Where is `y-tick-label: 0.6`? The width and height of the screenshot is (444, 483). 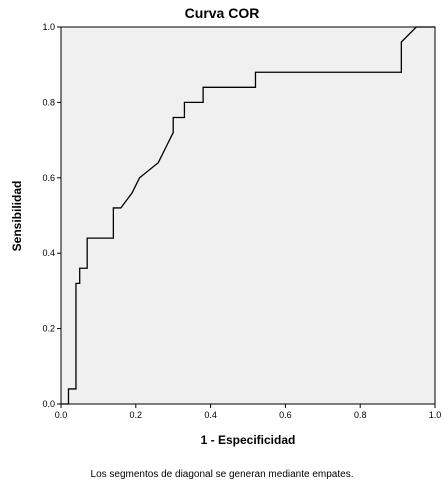 y-tick-label: 0.6 is located at coordinates (48, 178).